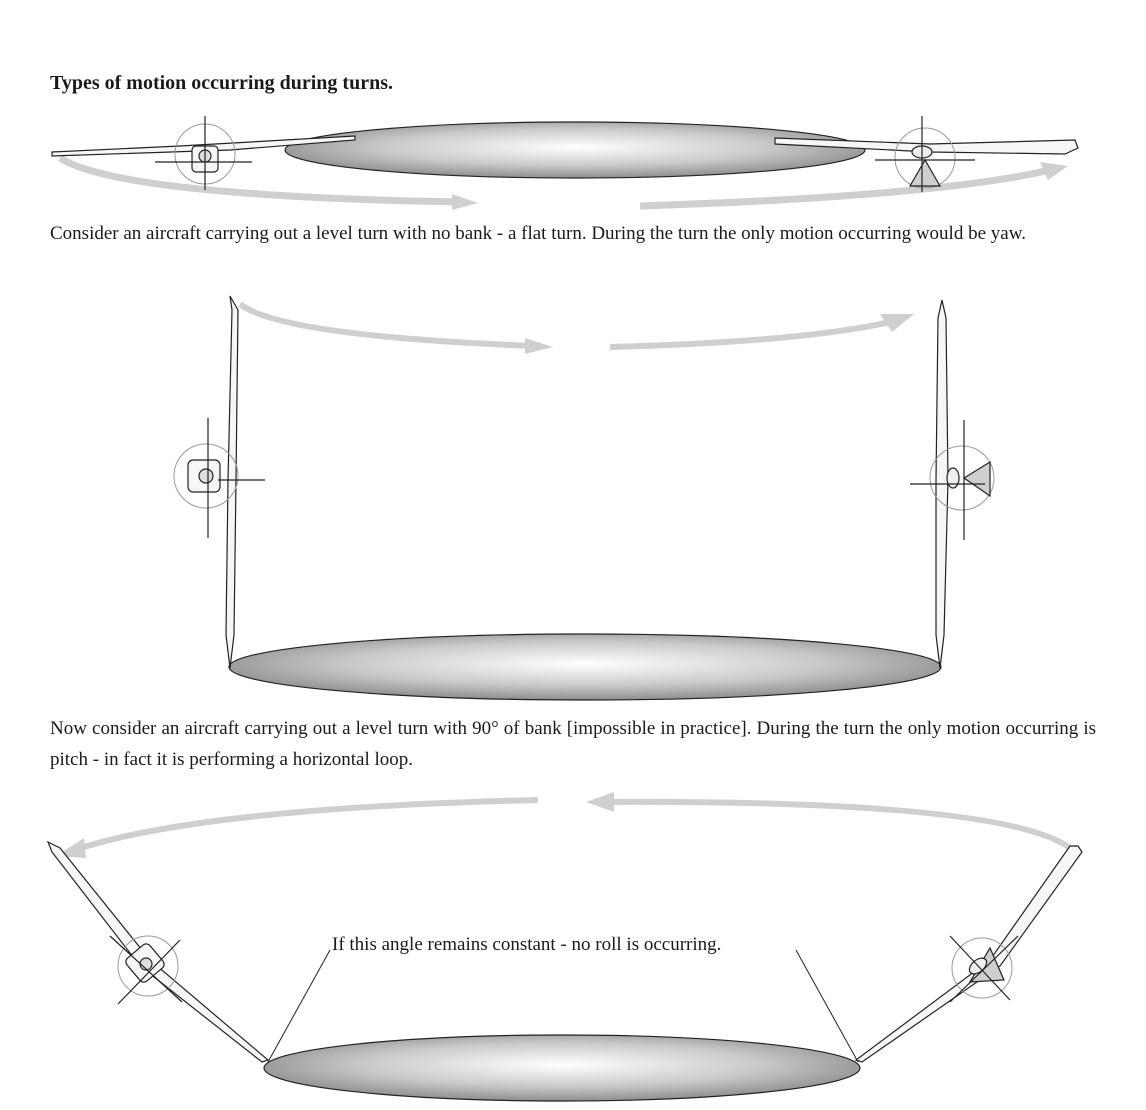  What do you see at coordinates (221, 83) in the screenshot?
I see `page-title: Types of motion occurring during turns.` at bounding box center [221, 83].